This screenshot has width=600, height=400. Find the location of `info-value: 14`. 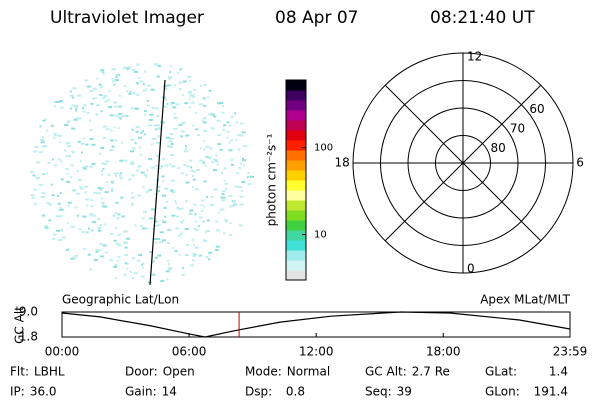

info-value: 14 is located at coordinates (169, 392).